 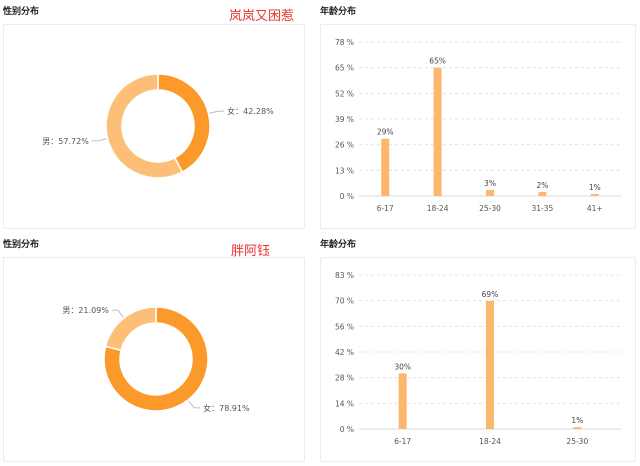 What do you see at coordinates (344, 170) in the screenshot?
I see `y-tick-label-1-1: 13 %` at bounding box center [344, 170].